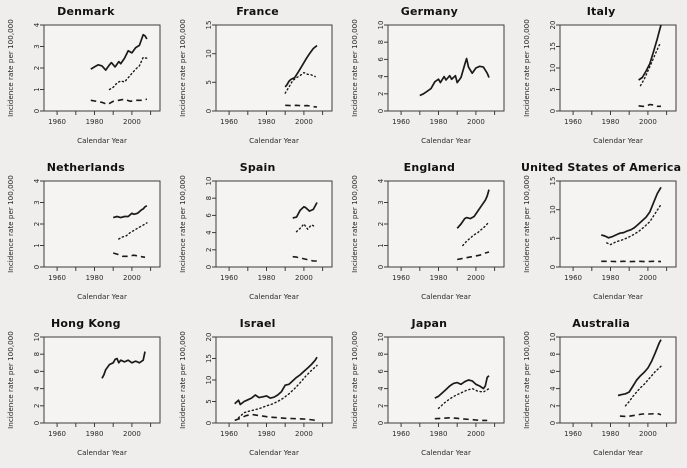  What do you see at coordinates (37, 245) in the screenshot?
I see `y-tick-label: 1` at bounding box center [37, 245].